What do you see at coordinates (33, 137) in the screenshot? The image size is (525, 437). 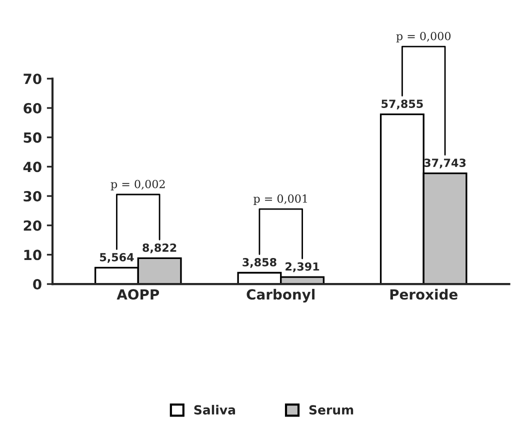 I see `y-tick-label: 50` at bounding box center [33, 137].